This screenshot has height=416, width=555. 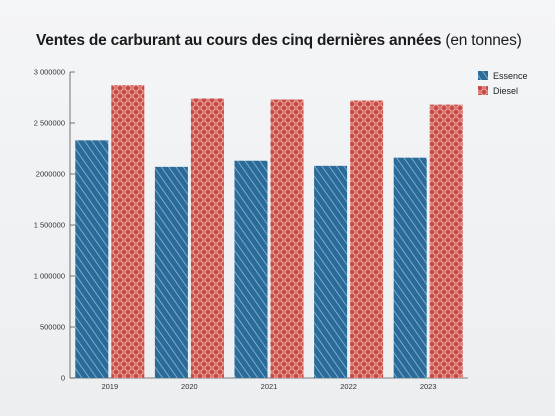 I want to click on bar-diesel-2019, so click(x=128, y=231).